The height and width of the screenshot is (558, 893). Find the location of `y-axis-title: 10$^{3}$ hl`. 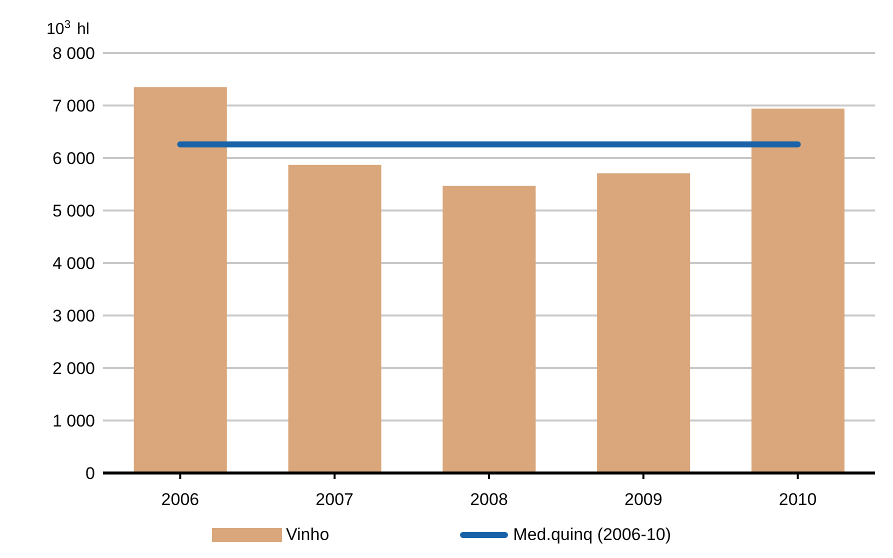

y-axis-title: 10$^{3}$ hl is located at coordinates (68, 28).